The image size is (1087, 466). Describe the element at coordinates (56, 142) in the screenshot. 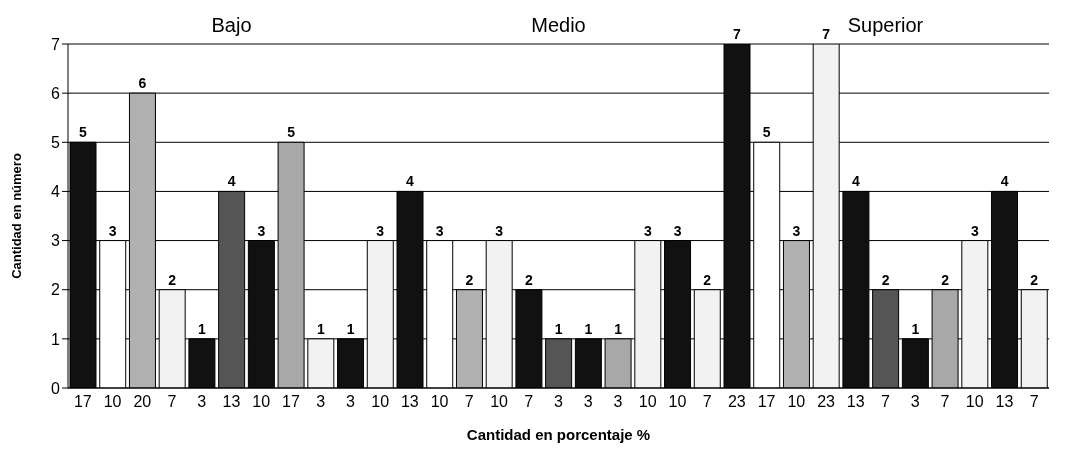

I see `y-tick-label: 5` at that location.